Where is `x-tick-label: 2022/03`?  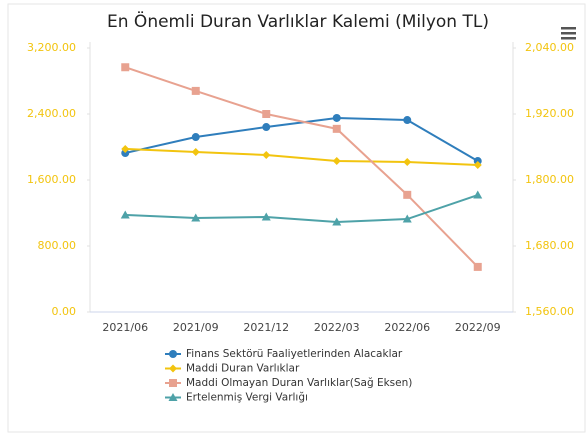
x-tick-label: 2022/03 is located at coordinates (337, 327).